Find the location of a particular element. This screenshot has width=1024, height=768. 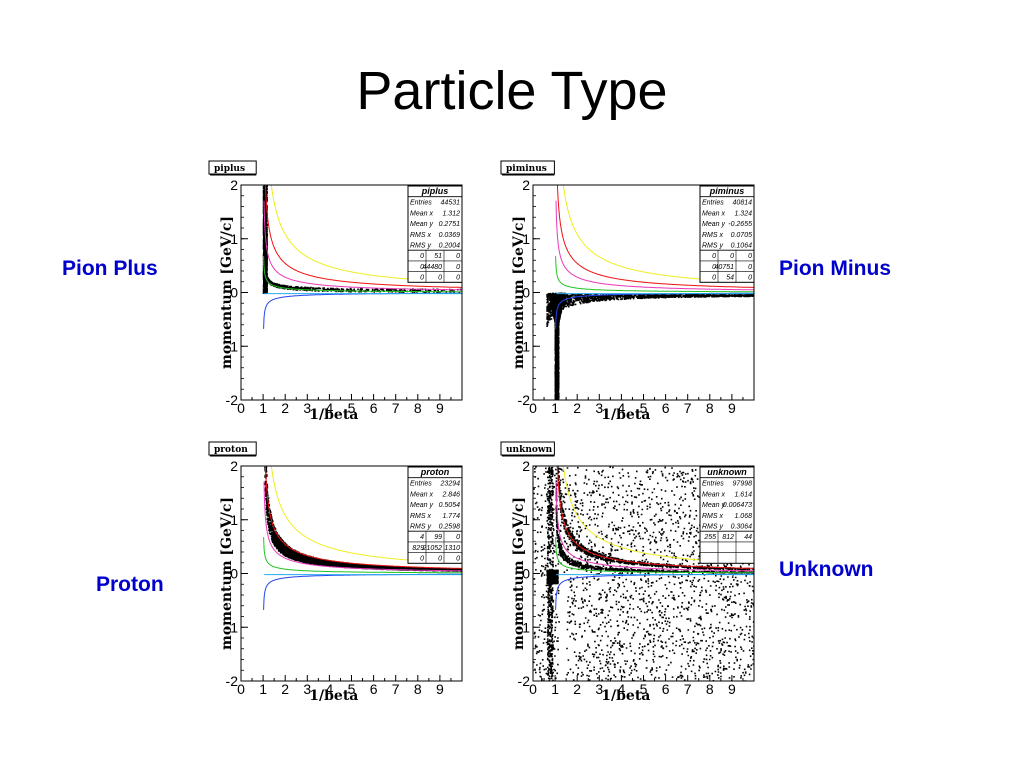

stats-value: 1.324 is located at coordinates (743, 213).